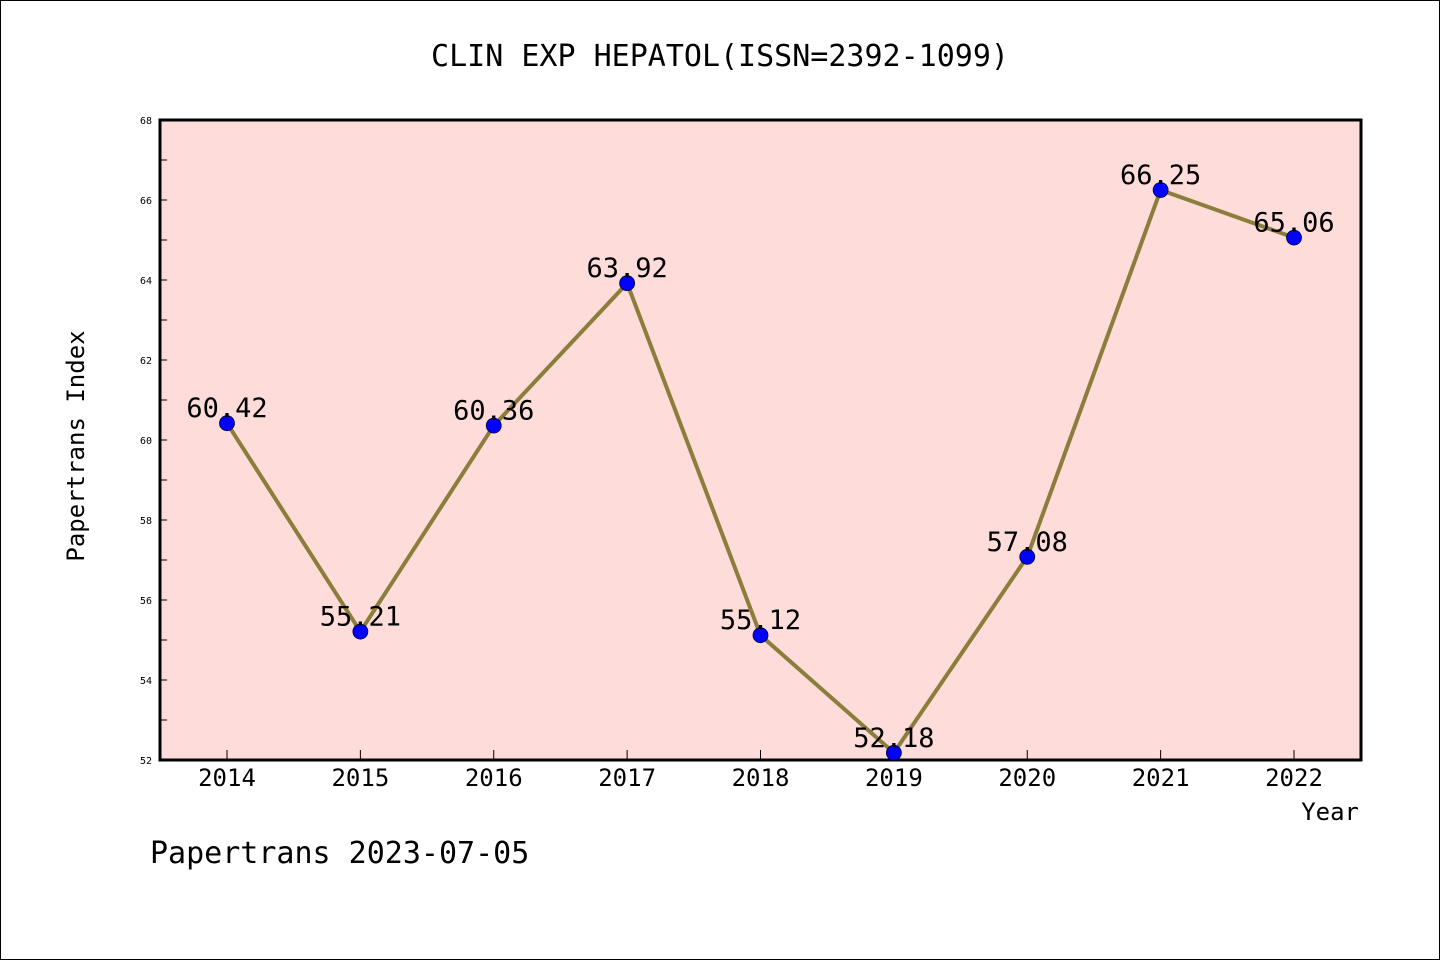  I want to click on data-label-2022: 65.06, so click(1293, 223).